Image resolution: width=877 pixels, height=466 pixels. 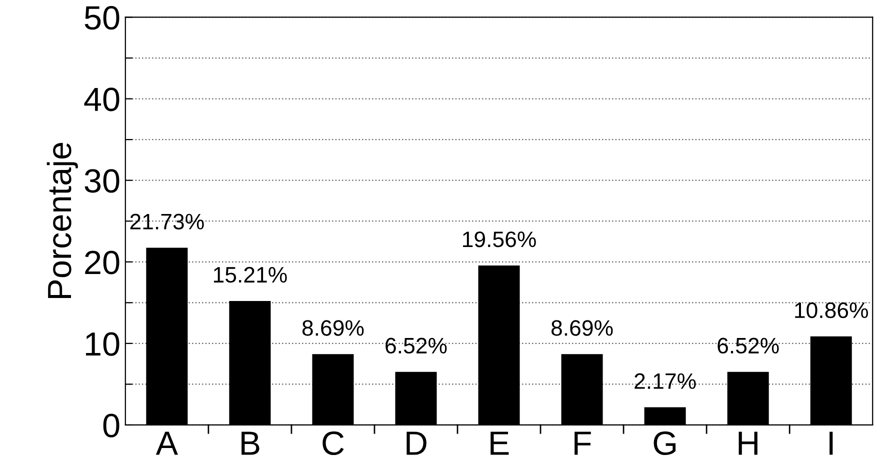 What do you see at coordinates (665, 381) in the screenshot?
I see `data-label: 2.17%` at bounding box center [665, 381].